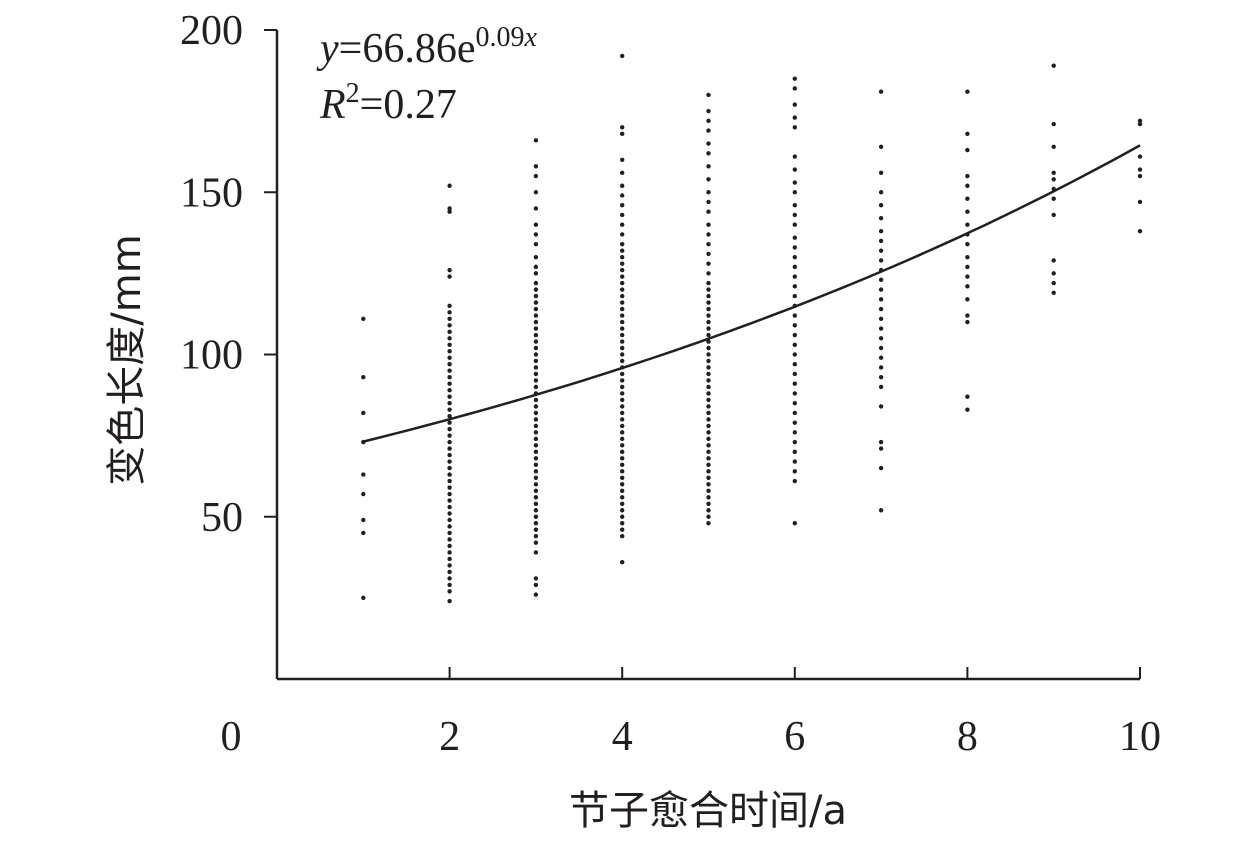 The image size is (1260, 844). What do you see at coordinates (967, 737) in the screenshot?
I see `x-tick-label: 8` at bounding box center [967, 737].